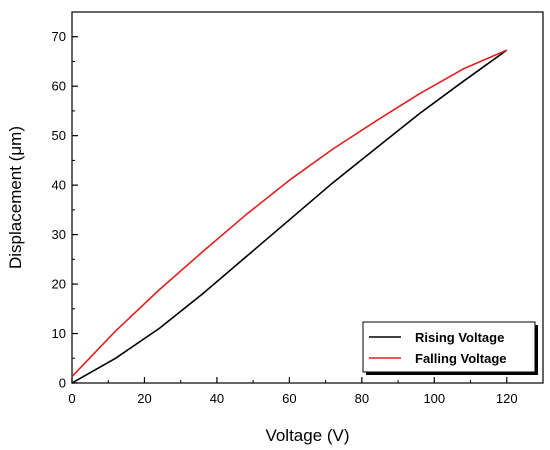 The height and width of the screenshot is (450, 550). I want to click on x-tick-label: 20, so click(144, 398).